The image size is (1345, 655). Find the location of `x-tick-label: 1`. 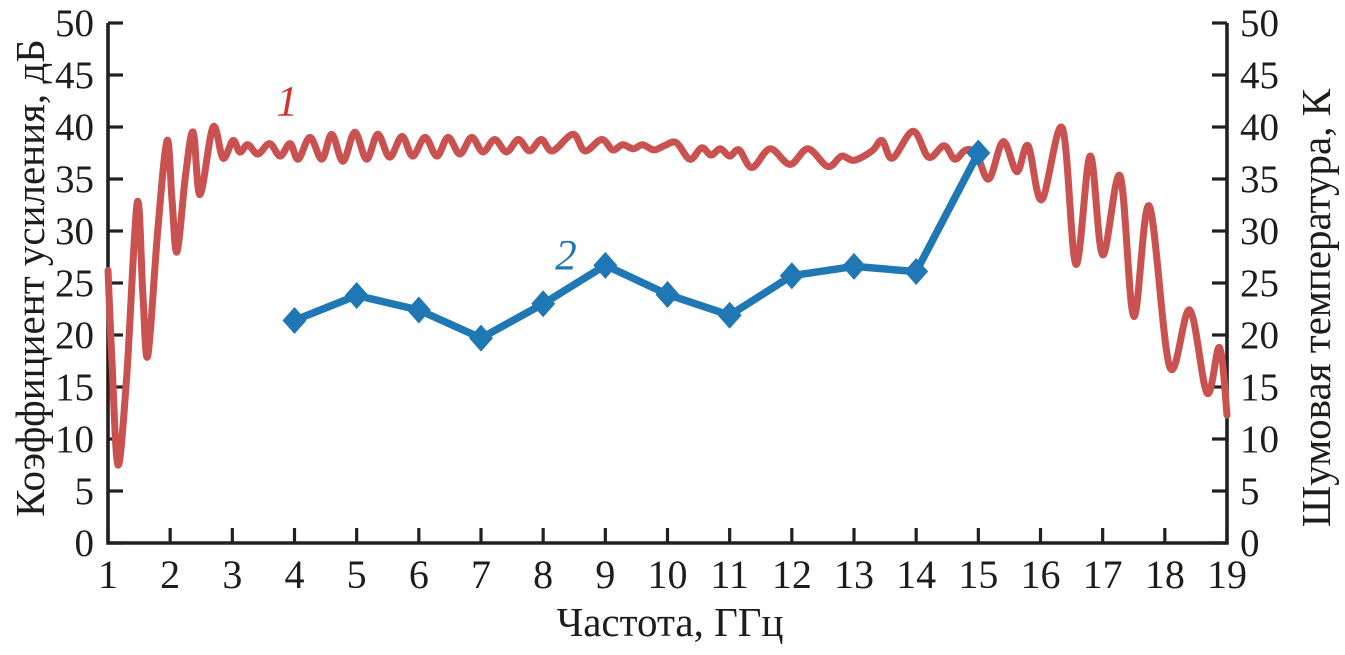

x-tick-label: 1 is located at coordinates (108, 574).